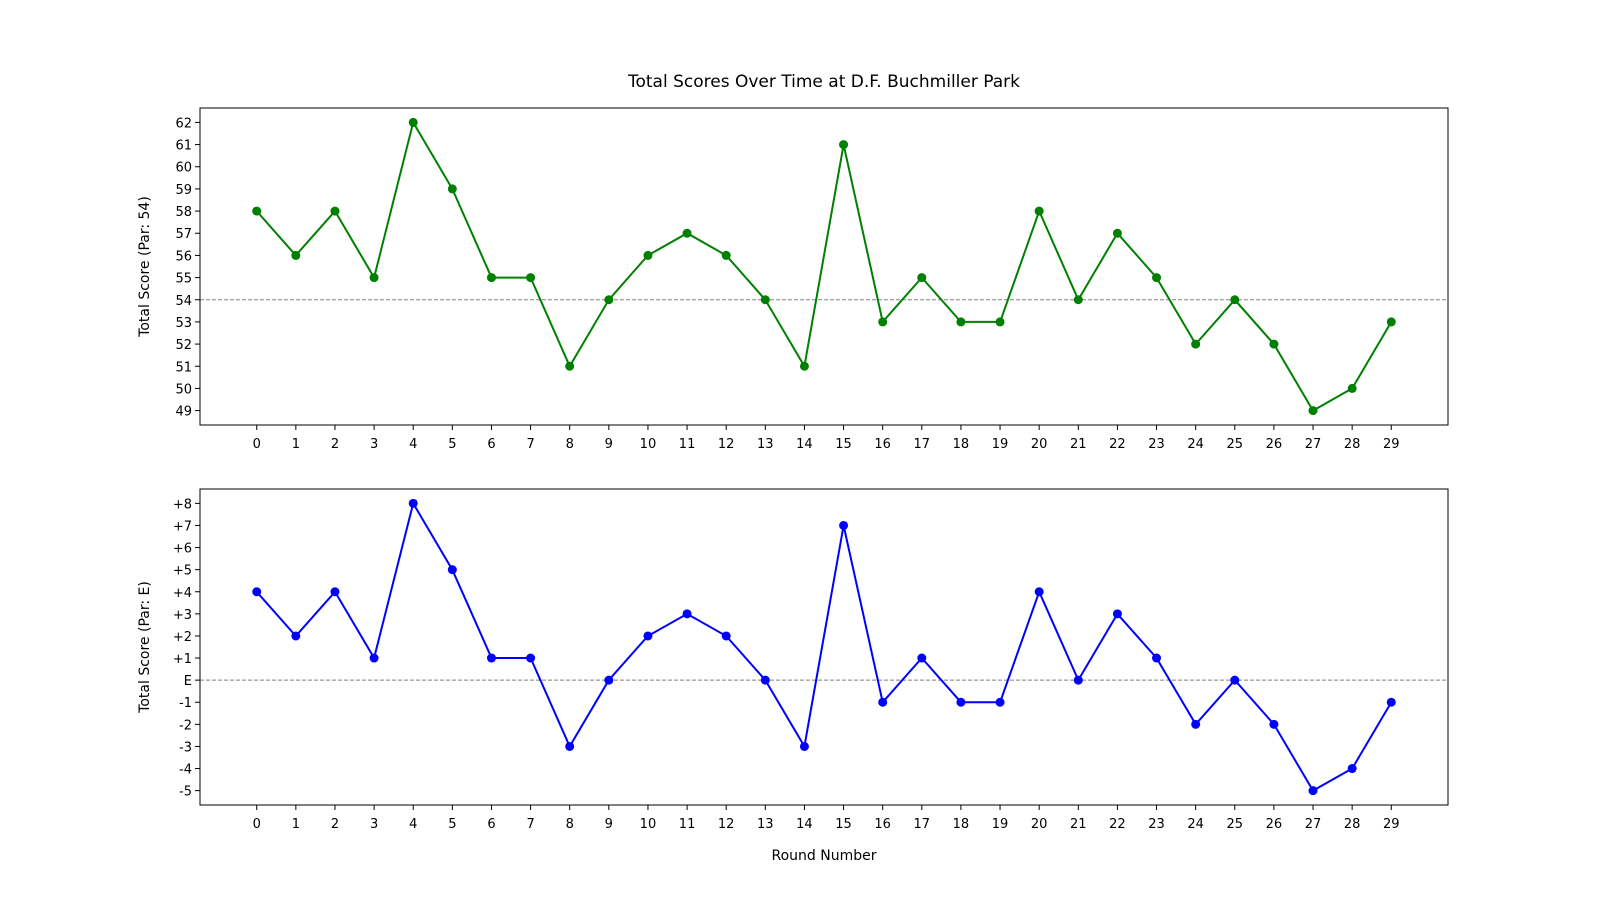  Describe the element at coordinates (257, 824) in the screenshot. I see `relative-score-x-tick-label: 0` at that location.